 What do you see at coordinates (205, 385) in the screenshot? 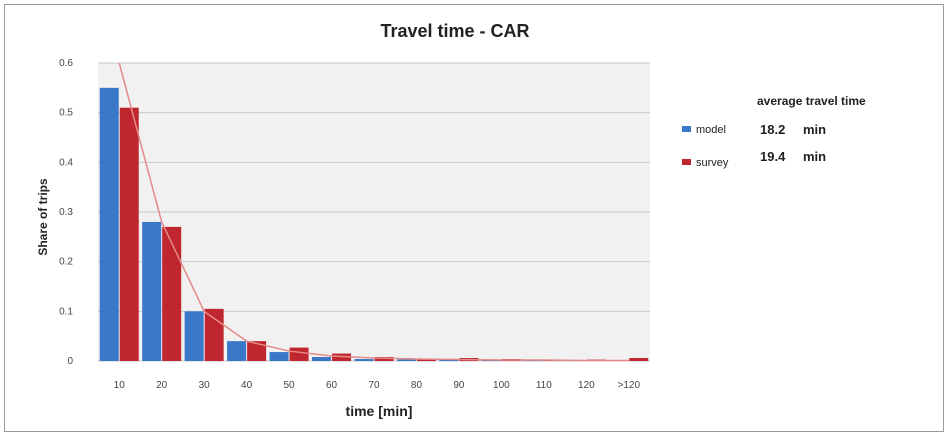
I see `x-tick-label: 30` at bounding box center [205, 385].